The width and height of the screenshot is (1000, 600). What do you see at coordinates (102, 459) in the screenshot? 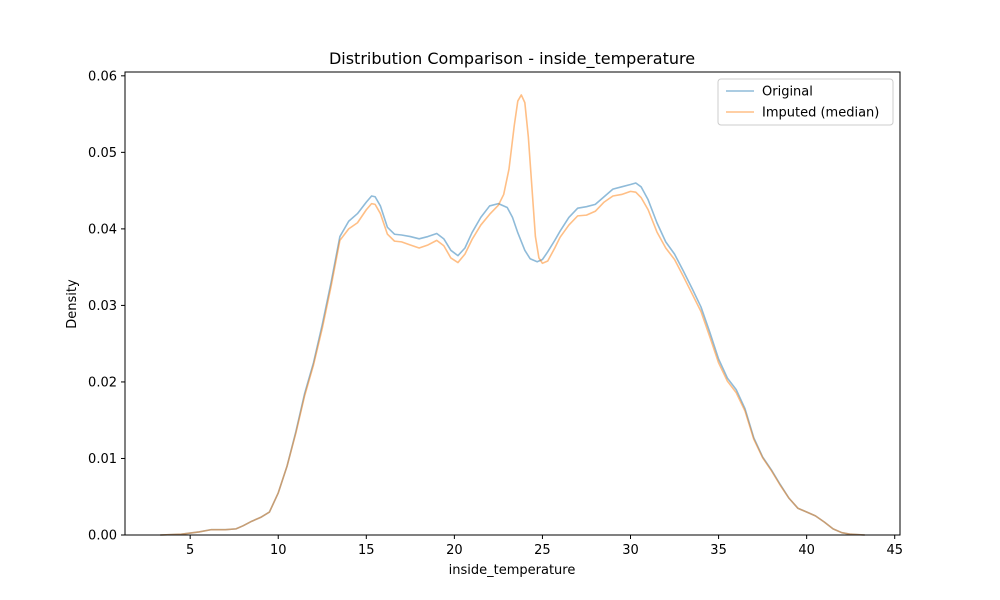
I see `y-tick-label: 0.01` at bounding box center [102, 459].